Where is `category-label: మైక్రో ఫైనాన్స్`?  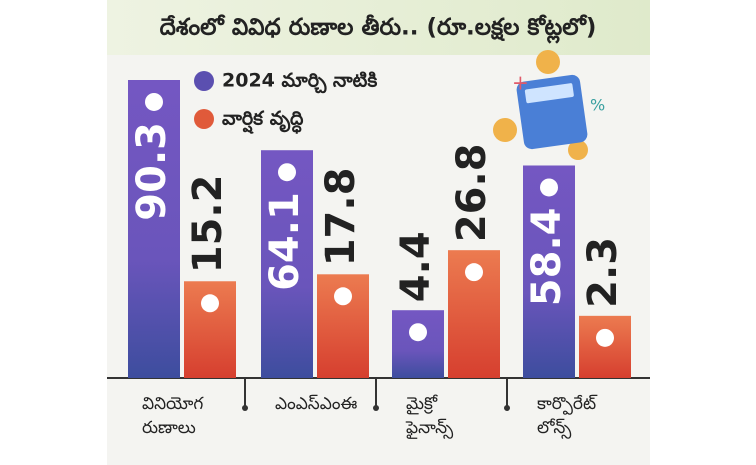
category-label: మైక్రో ఫైనాన్స్ is located at coordinates (430, 416).